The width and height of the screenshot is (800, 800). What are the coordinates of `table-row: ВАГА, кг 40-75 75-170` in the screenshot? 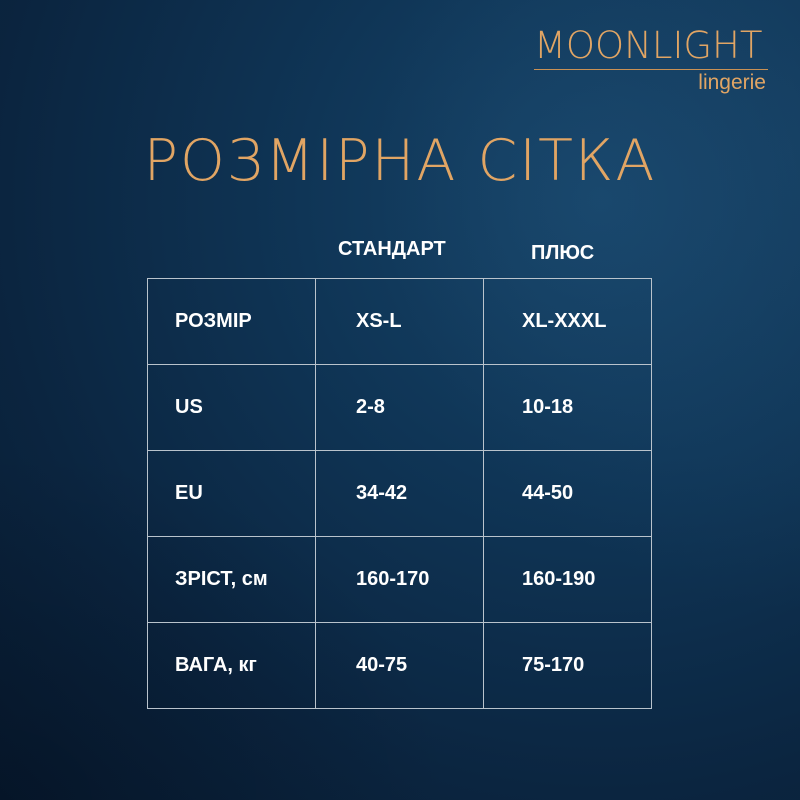 It's located at (399, 665).